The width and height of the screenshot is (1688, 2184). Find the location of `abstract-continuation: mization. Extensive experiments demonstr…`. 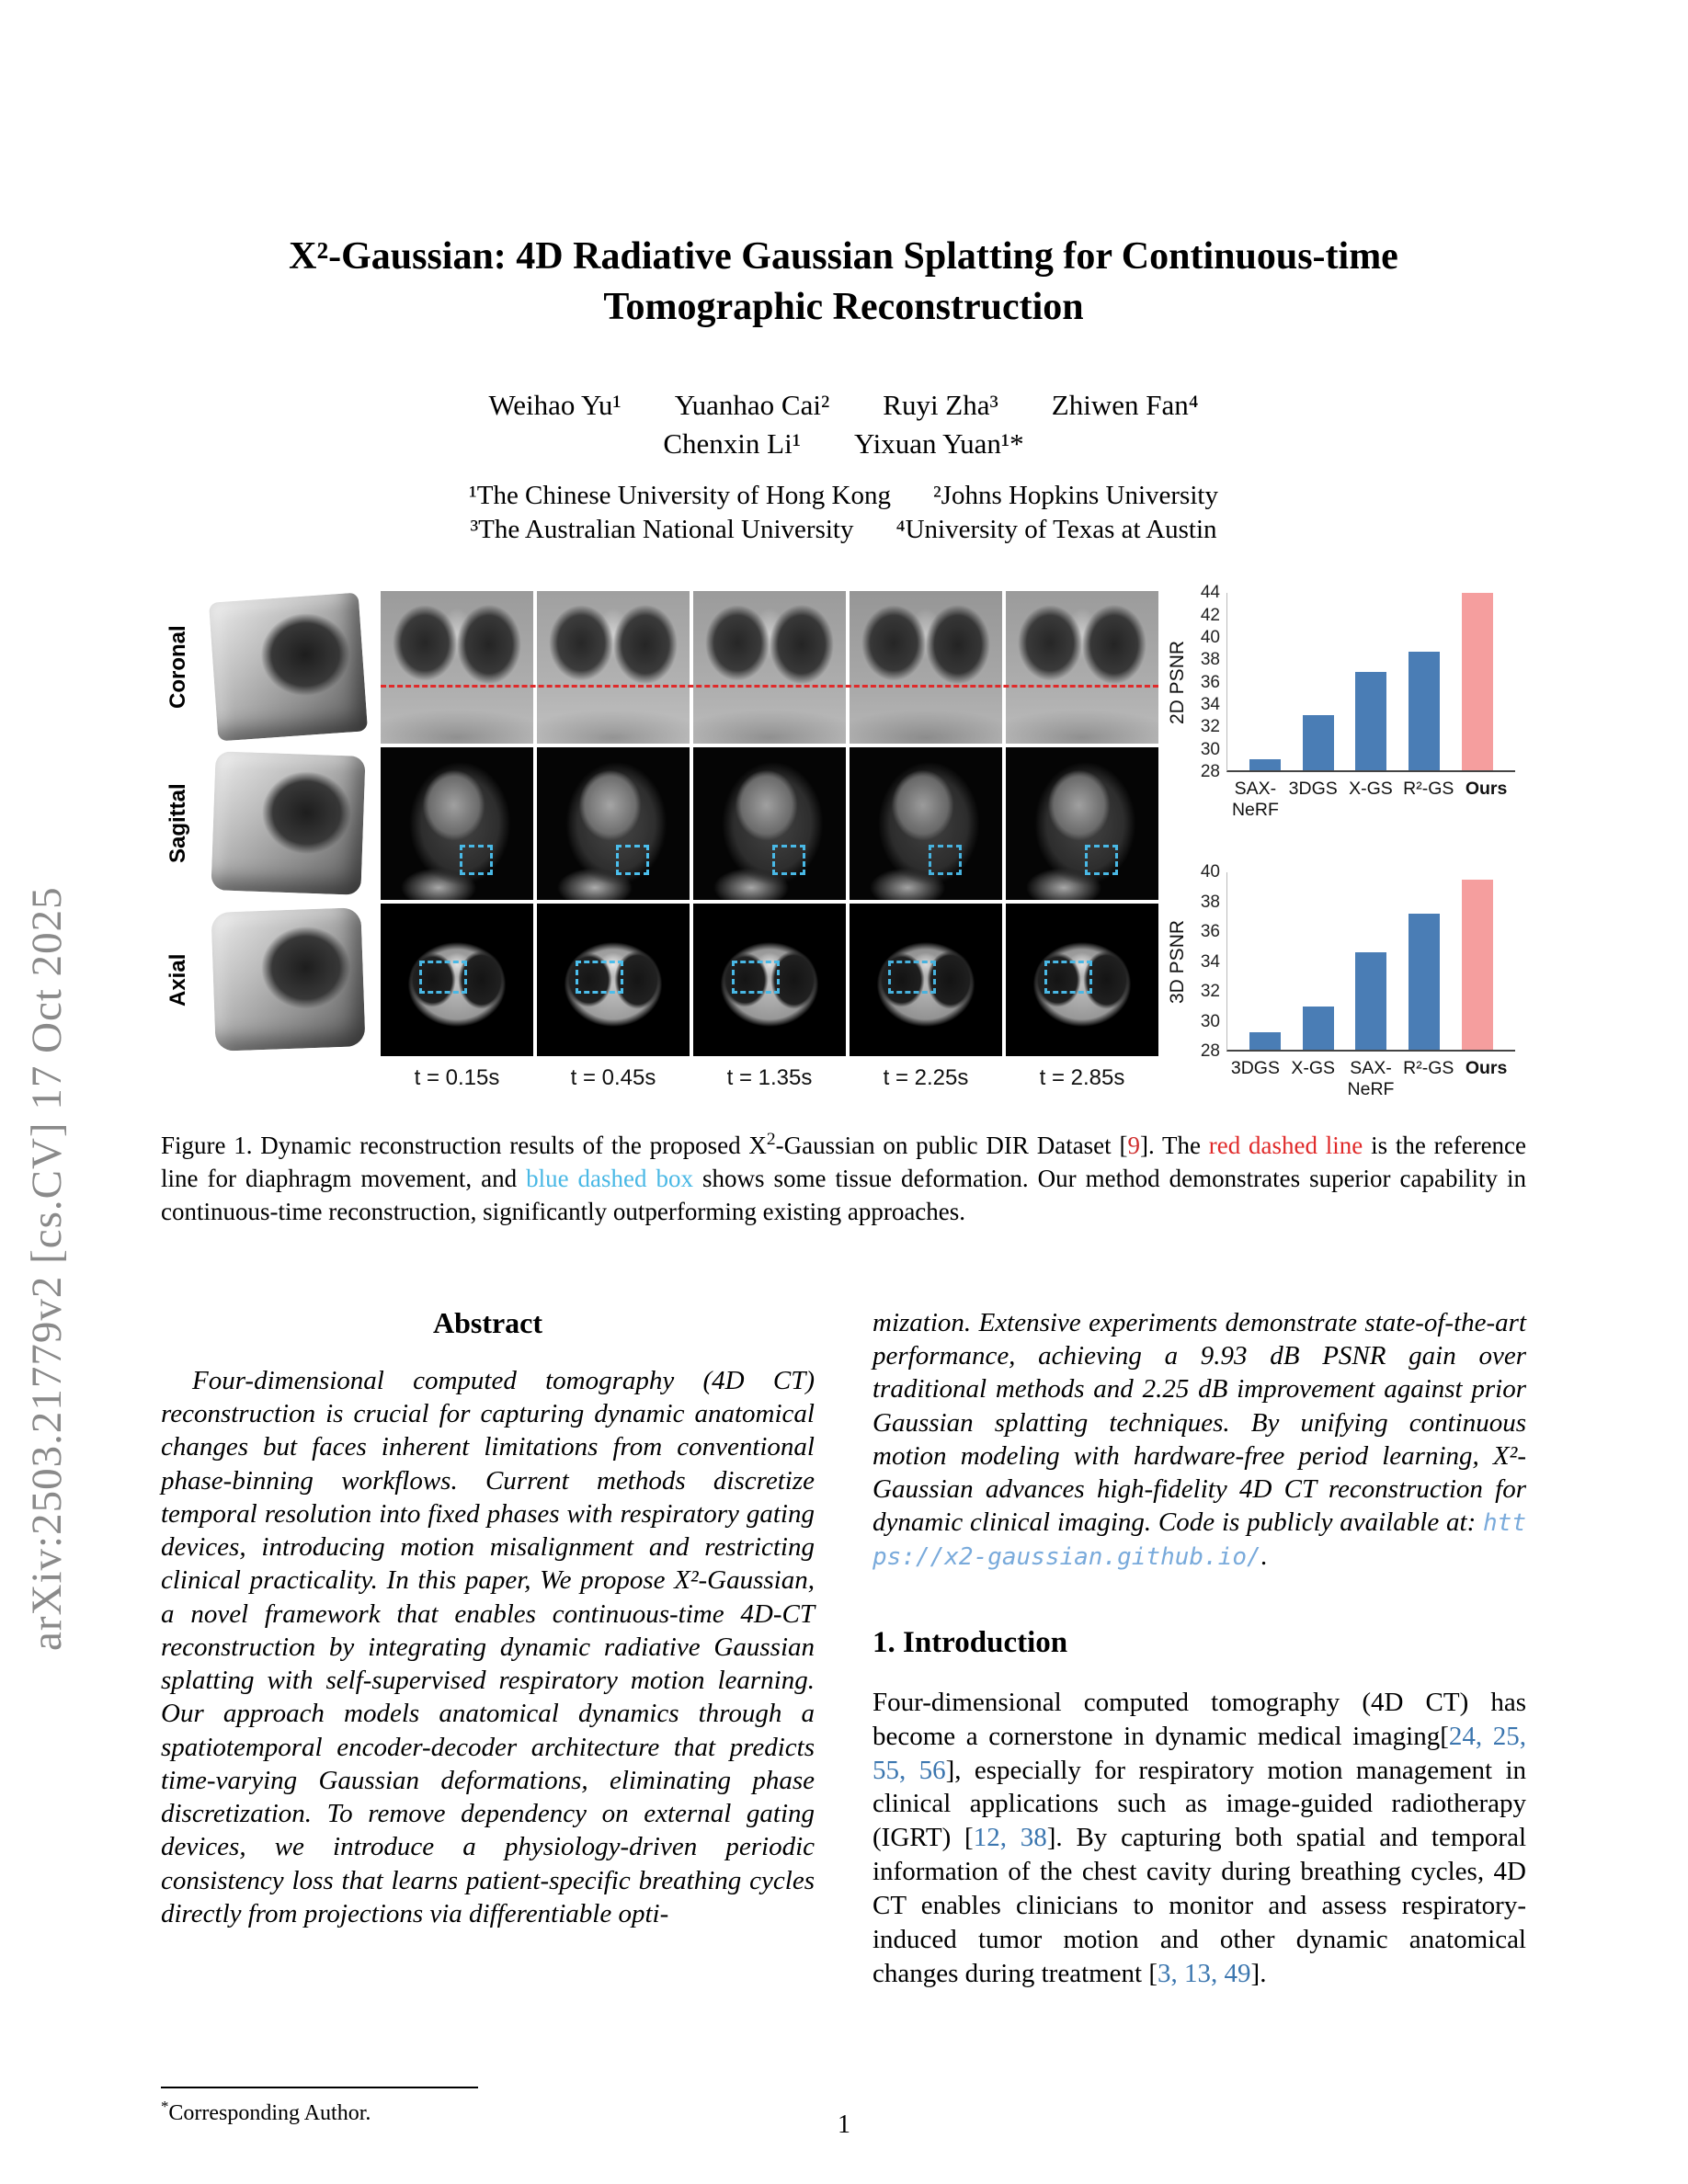

abstract-continuation: mization. Extensive experiments demonstr… is located at coordinates (1200, 1422).